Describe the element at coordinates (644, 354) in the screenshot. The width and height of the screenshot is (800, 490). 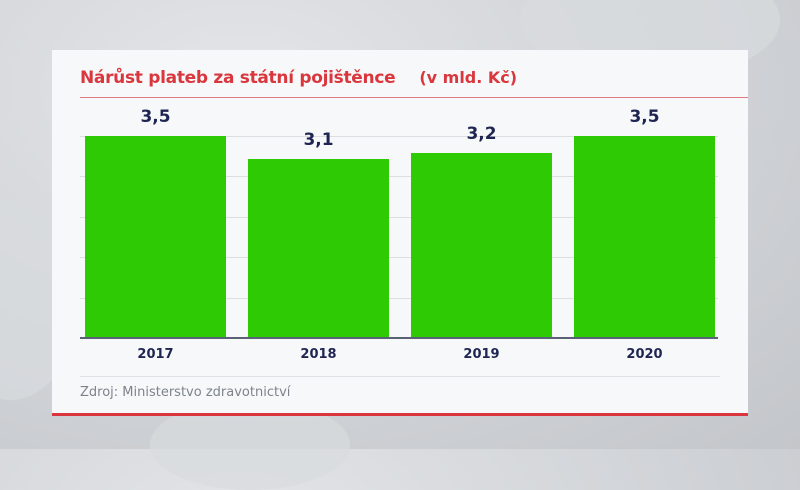
I see `category-label-2020: 2020` at that location.